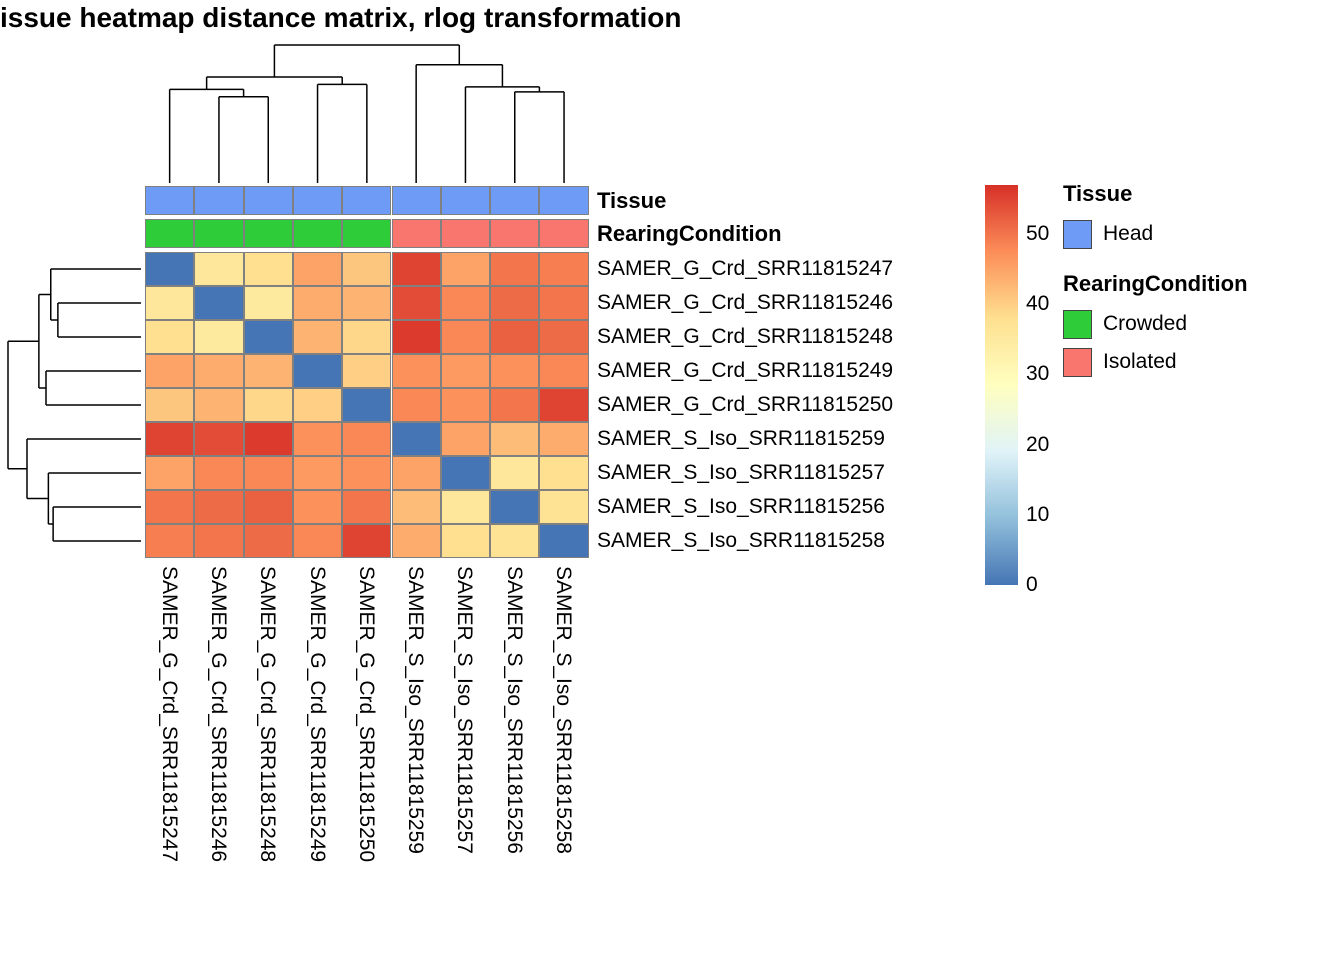  What do you see at coordinates (514, 710) in the screenshot?
I see `col-label-text: SAMER_S_Iso_SRR11815256` at bounding box center [514, 710].